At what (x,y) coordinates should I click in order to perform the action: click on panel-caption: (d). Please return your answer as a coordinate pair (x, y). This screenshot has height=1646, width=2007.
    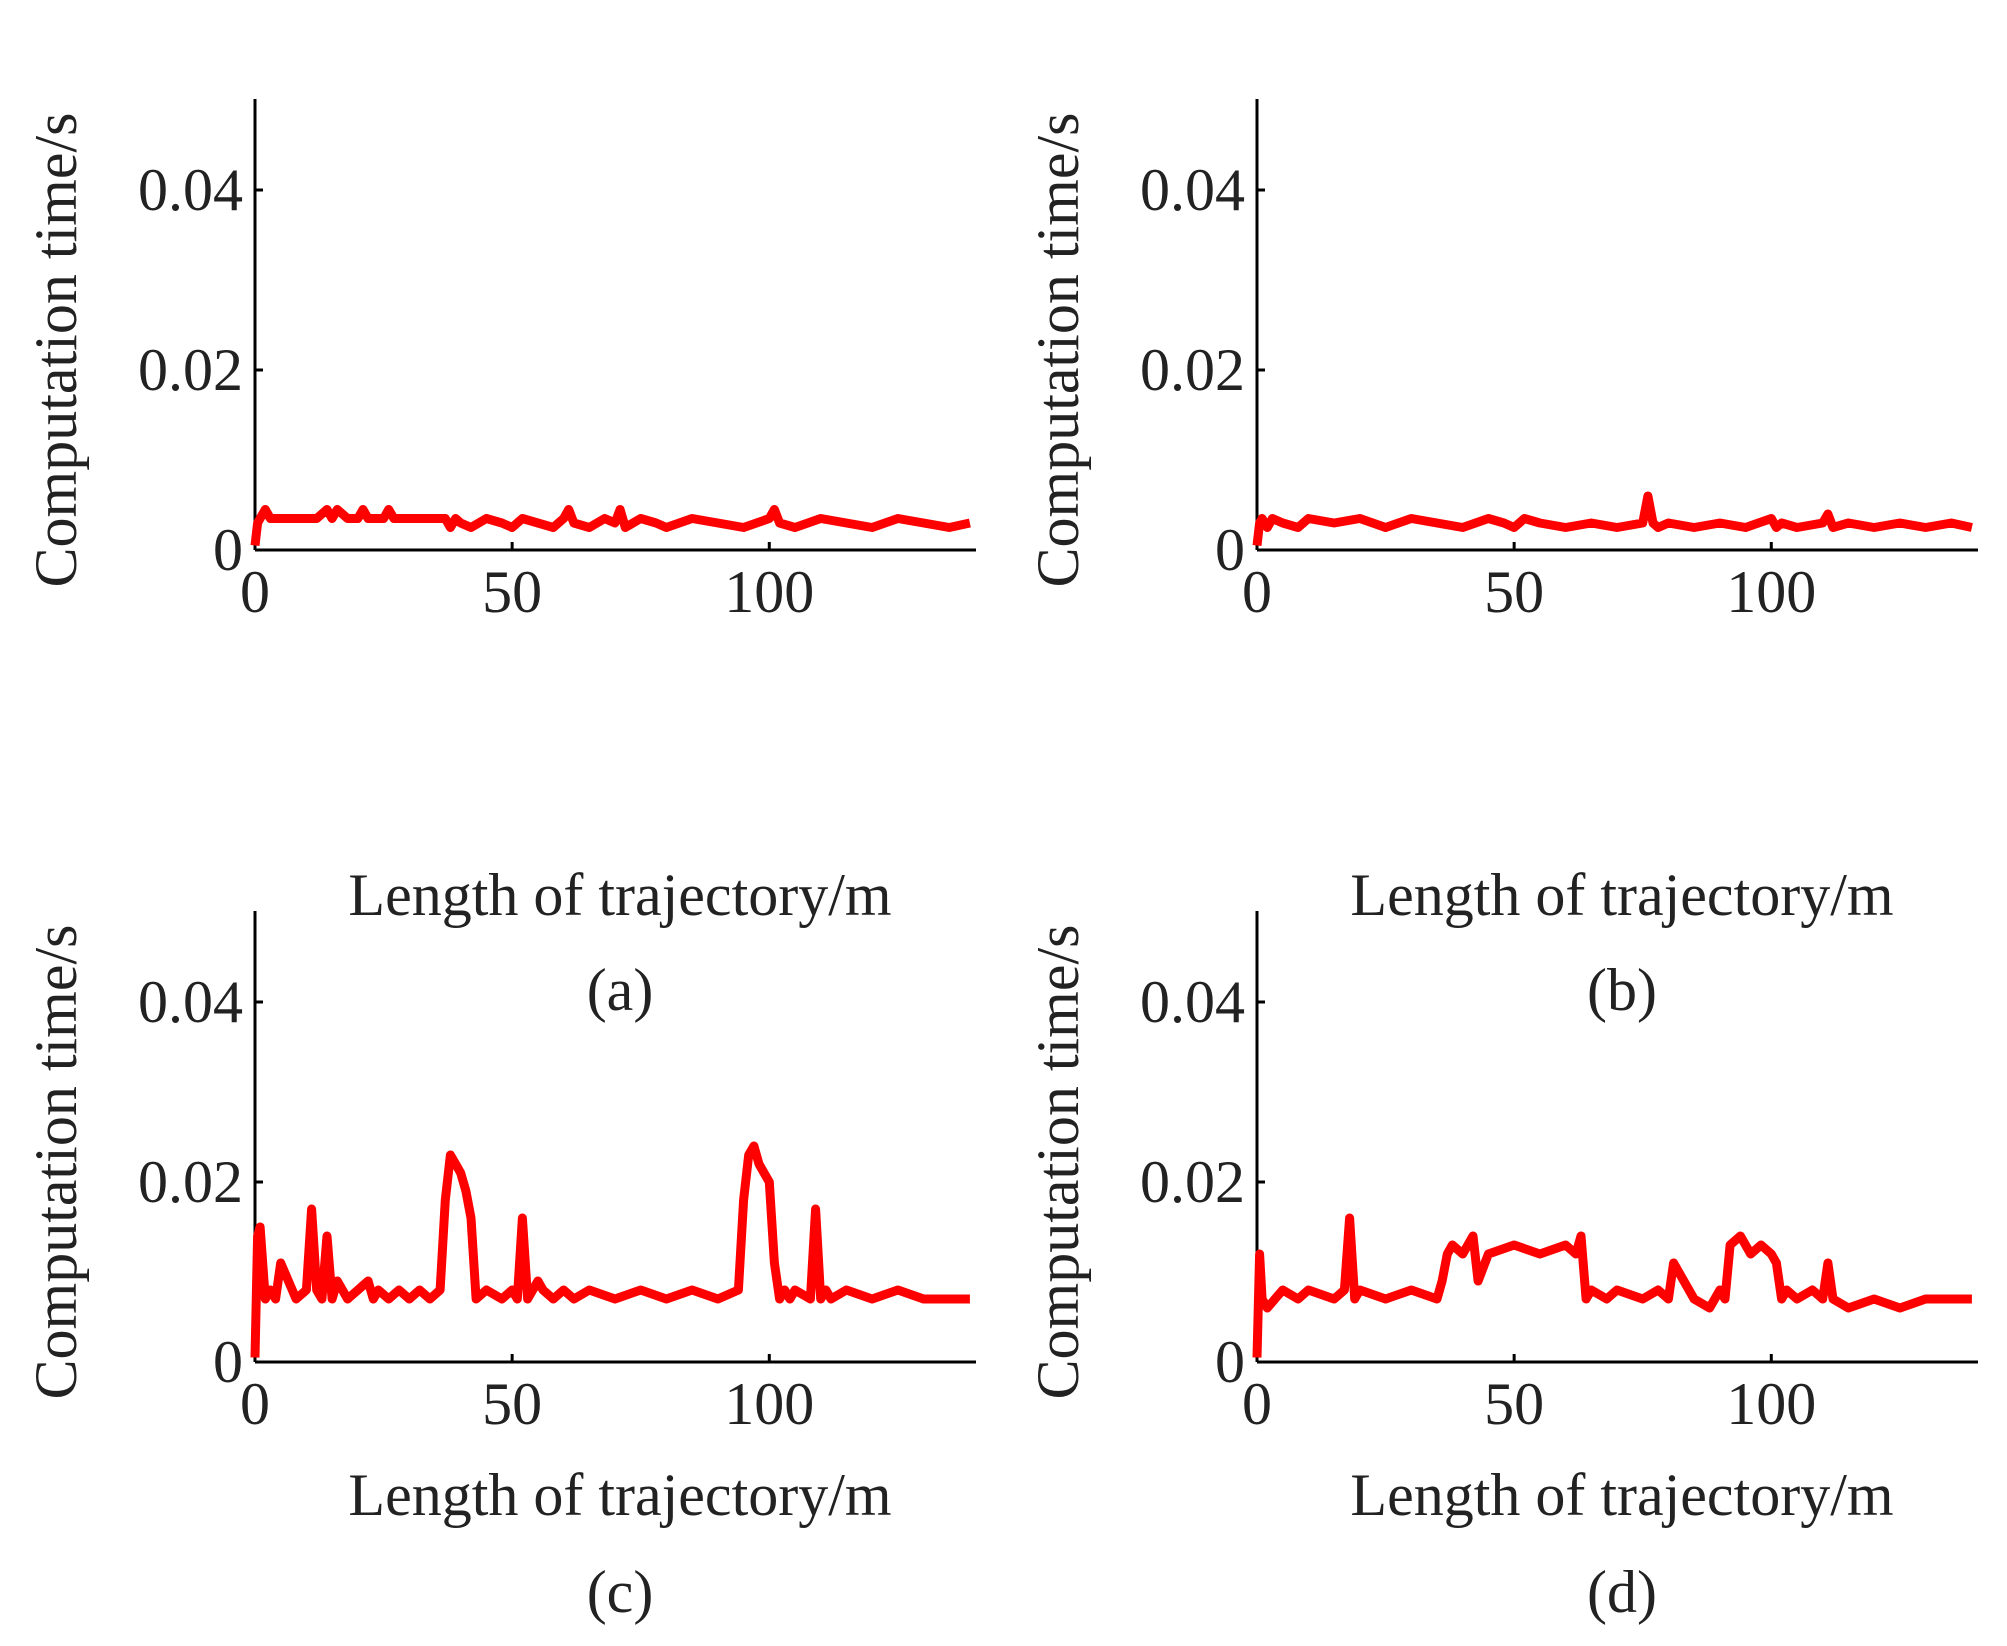
    Looking at the image, I should click on (1622, 1592).